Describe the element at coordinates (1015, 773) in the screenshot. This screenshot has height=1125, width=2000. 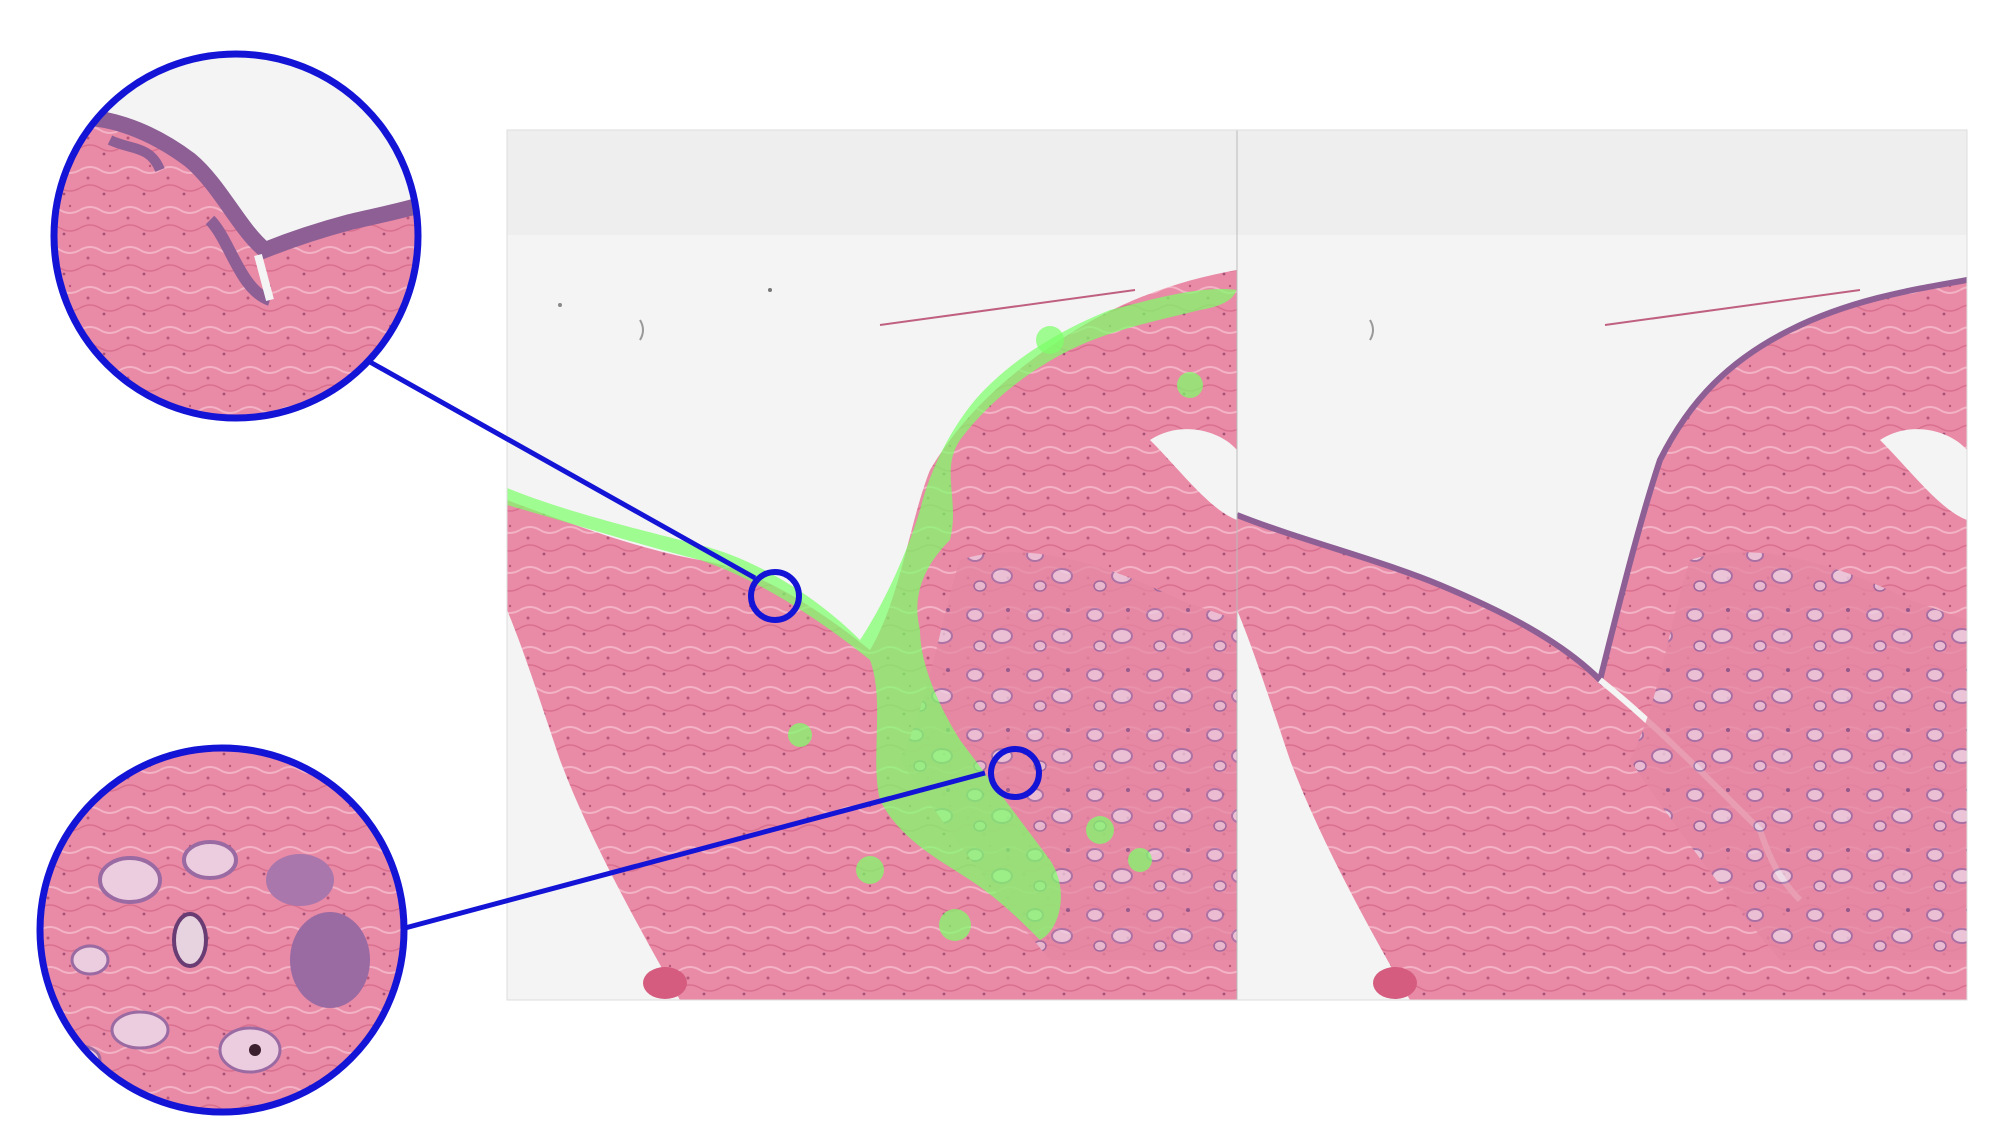
I see `bottom-marker-circle` at that location.